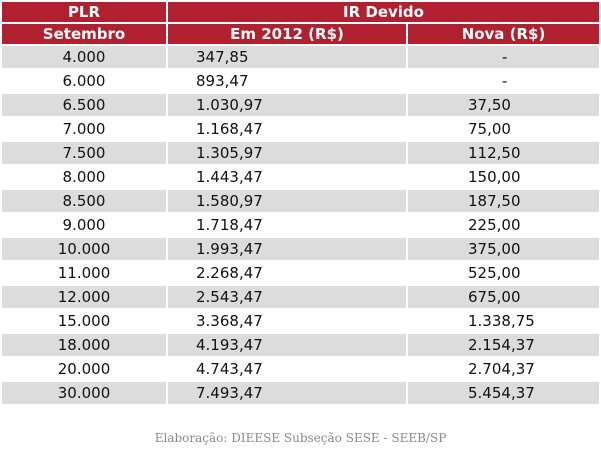 The width and height of the screenshot is (601, 458). What do you see at coordinates (287, 34) in the screenshot?
I see `header-em-2012: Em 2012 (R$)` at bounding box center [287, 34].